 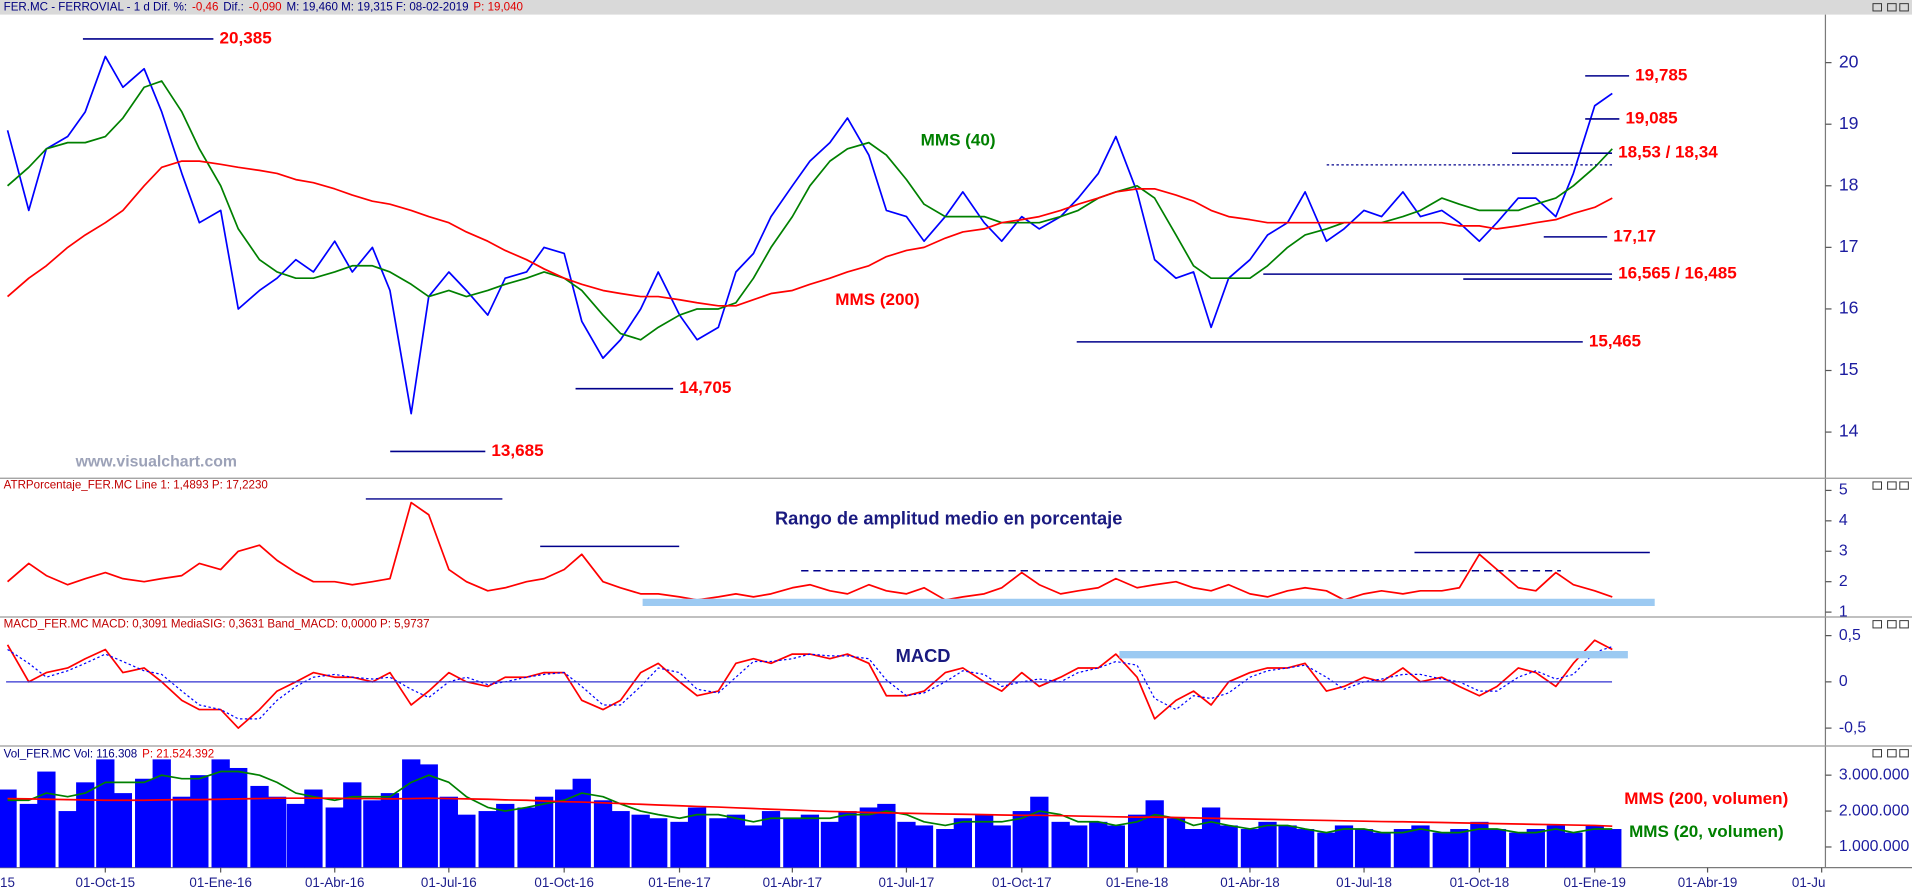 I want to click on series-label: MMS (200), so click(x=877, y=299).